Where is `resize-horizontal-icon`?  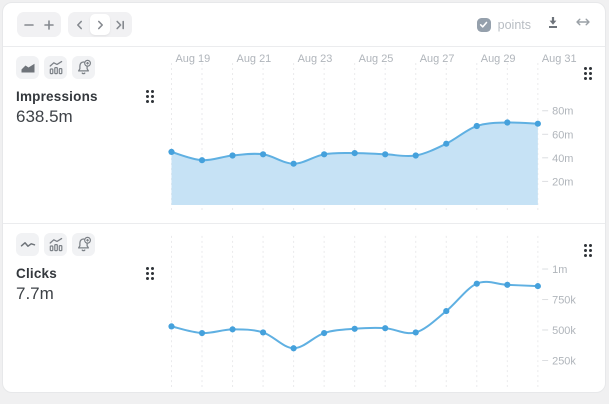 resize-horizontal-icon is located at coordinates (583, 22).